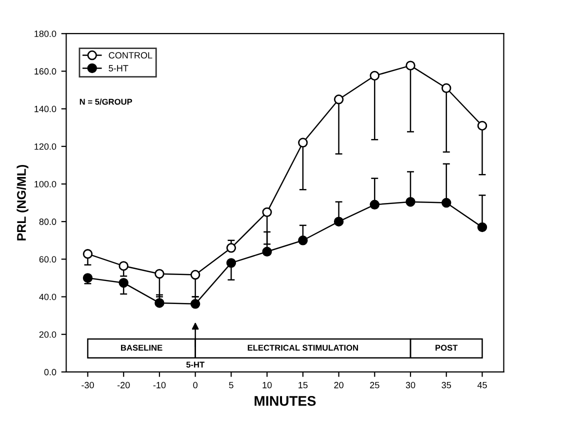 The height and width of the screenshot is (431, 566). Describe the element at coordinates (195, 365) in the screenshot. I see `annotation: 5-HT` at that location.